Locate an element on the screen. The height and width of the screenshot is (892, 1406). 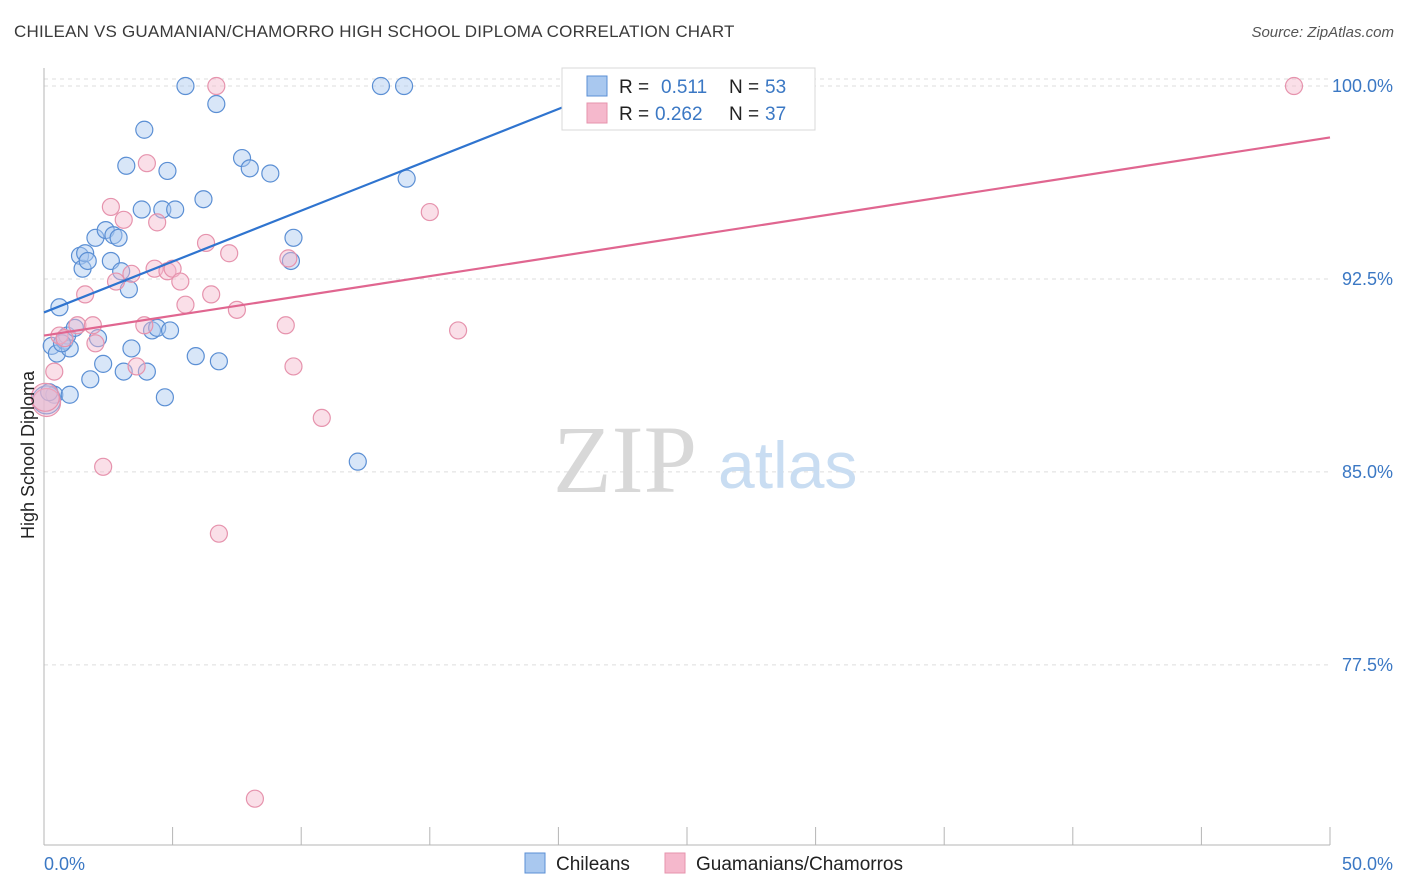
stats-legend-swatch-guamanians is located at coordinates (597, 113).